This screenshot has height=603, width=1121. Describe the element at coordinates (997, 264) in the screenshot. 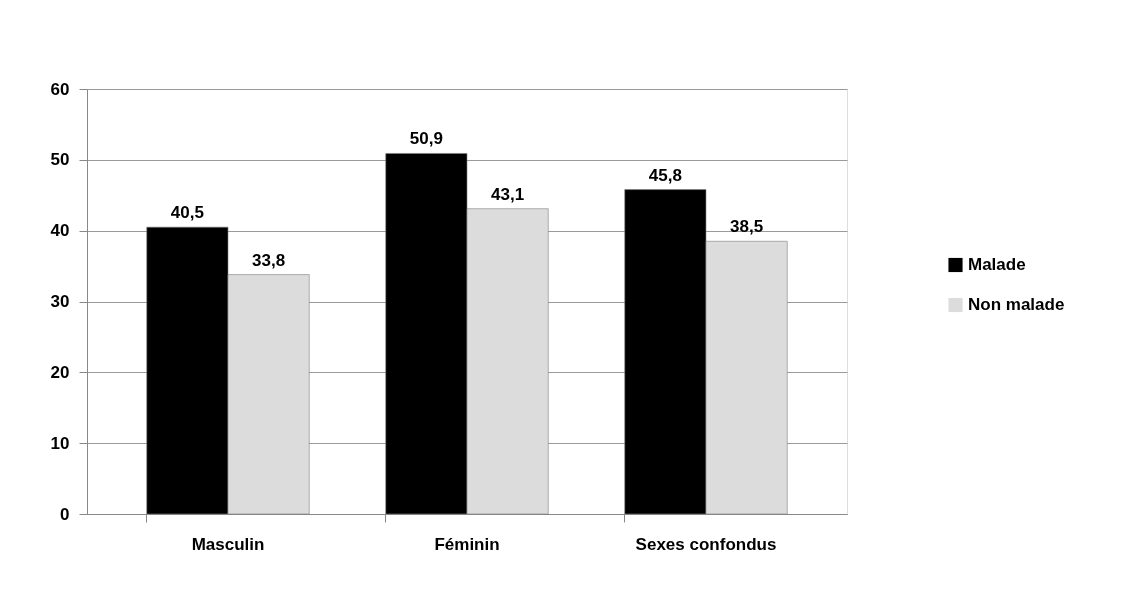

I see `legend-label: Malade` at that location.